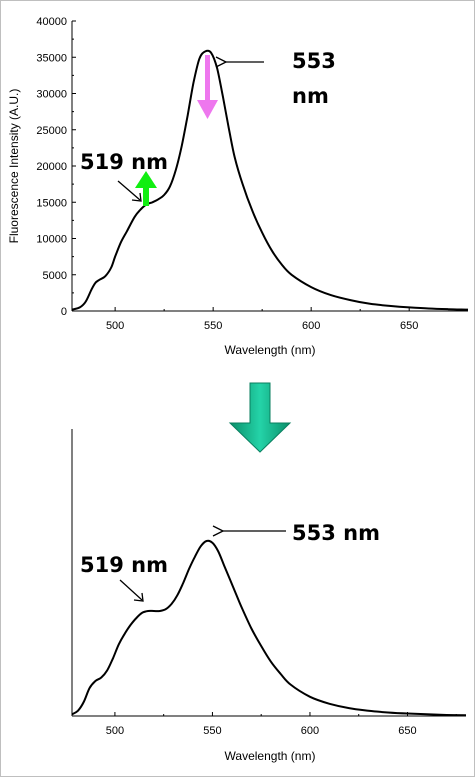  I want to click on top-y-tick-label: 0, so click(64, 312).